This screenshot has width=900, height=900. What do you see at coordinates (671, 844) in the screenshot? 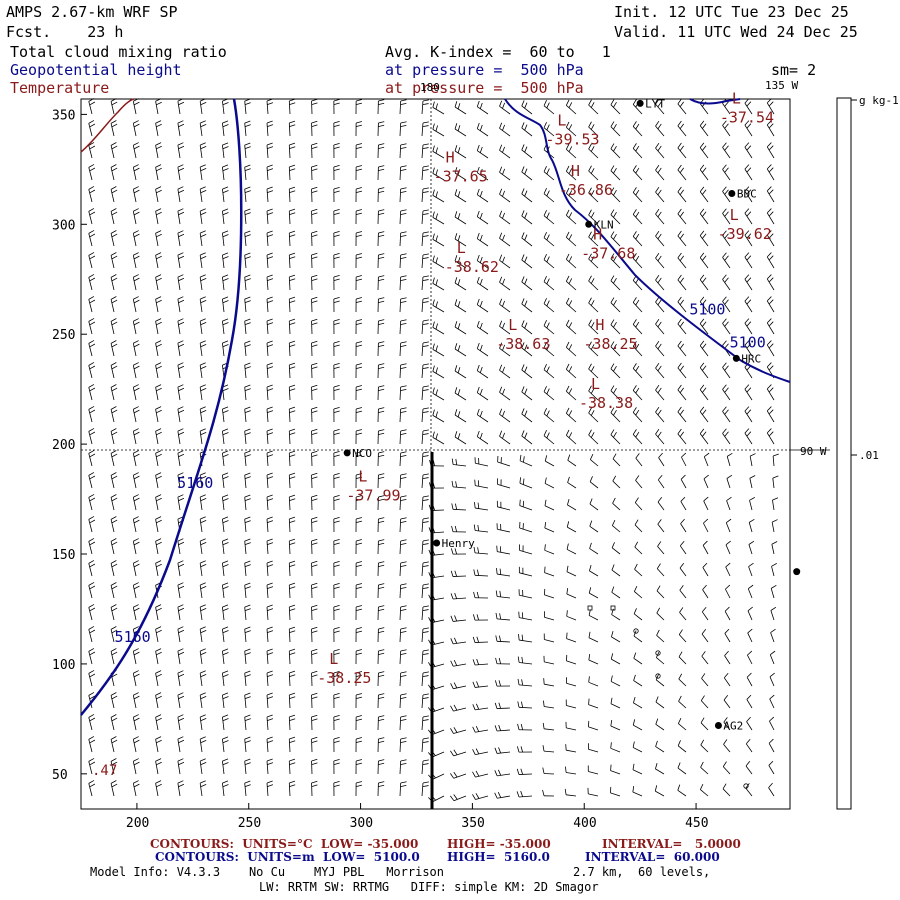
I see `footer-temp-interval: INTERVAL= 5.0000` at bounding box center [671, 844].